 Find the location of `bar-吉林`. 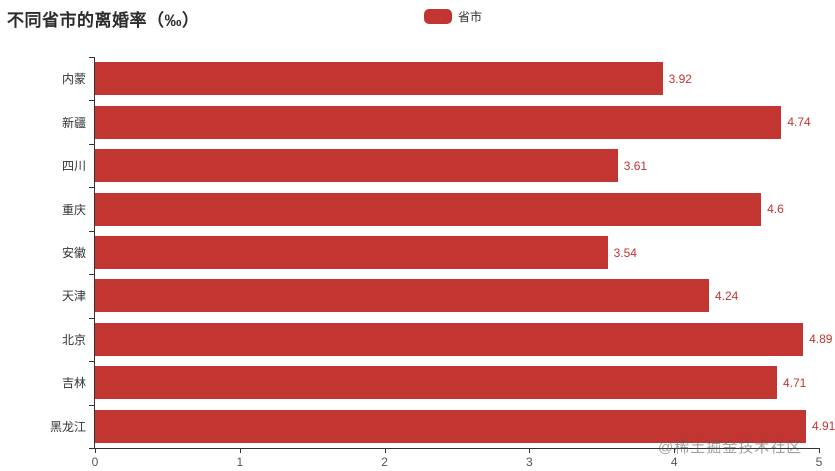

bar-吉林 is located at coordinates (436, 383).